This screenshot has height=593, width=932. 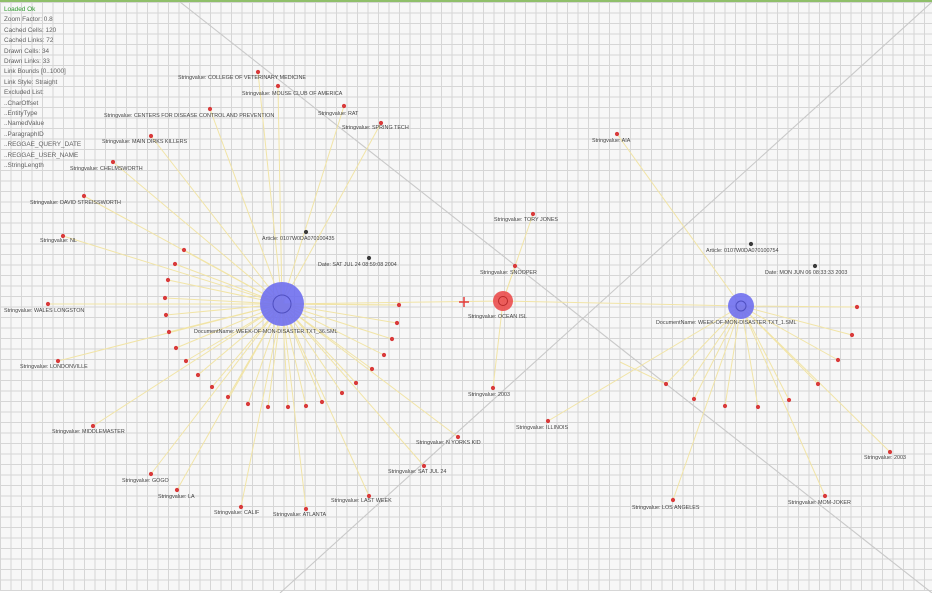 I want to click on stat-line: Link Bounds [0..1000], so click(x=35, y=72).